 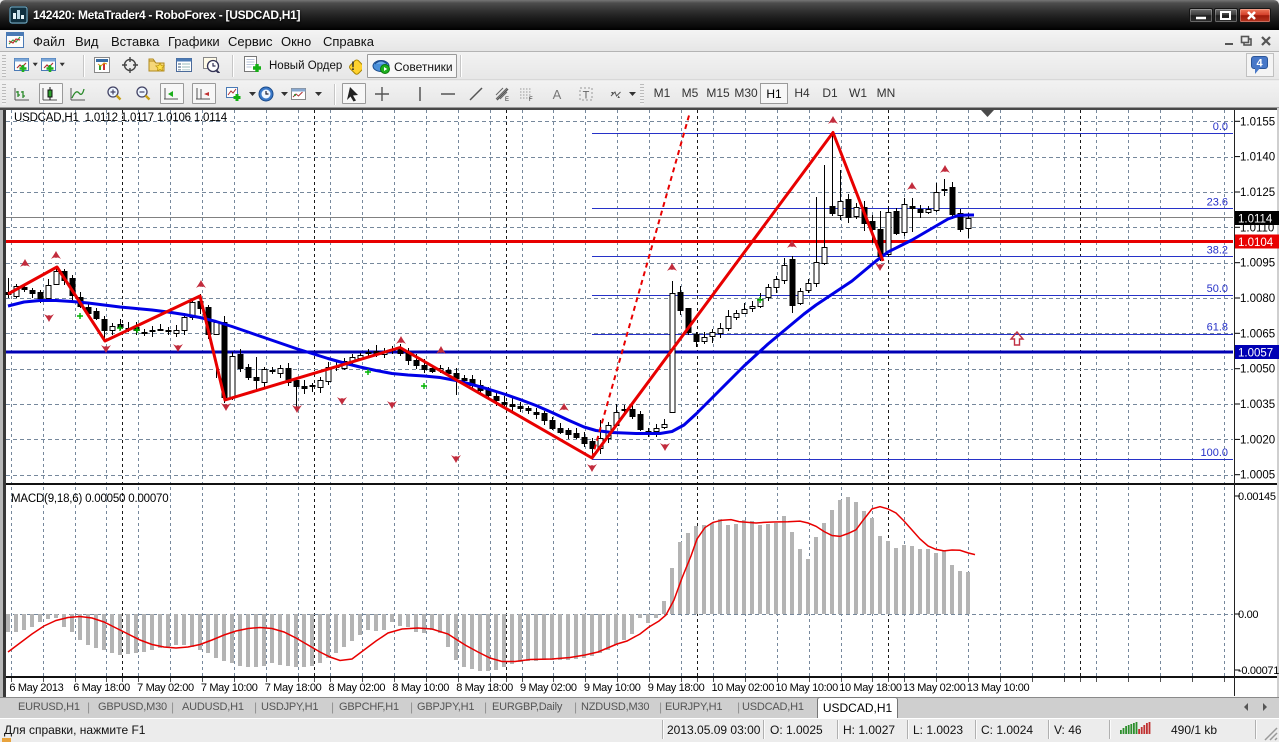 I want to click on svg-text: F, so click(x=531, y=99).